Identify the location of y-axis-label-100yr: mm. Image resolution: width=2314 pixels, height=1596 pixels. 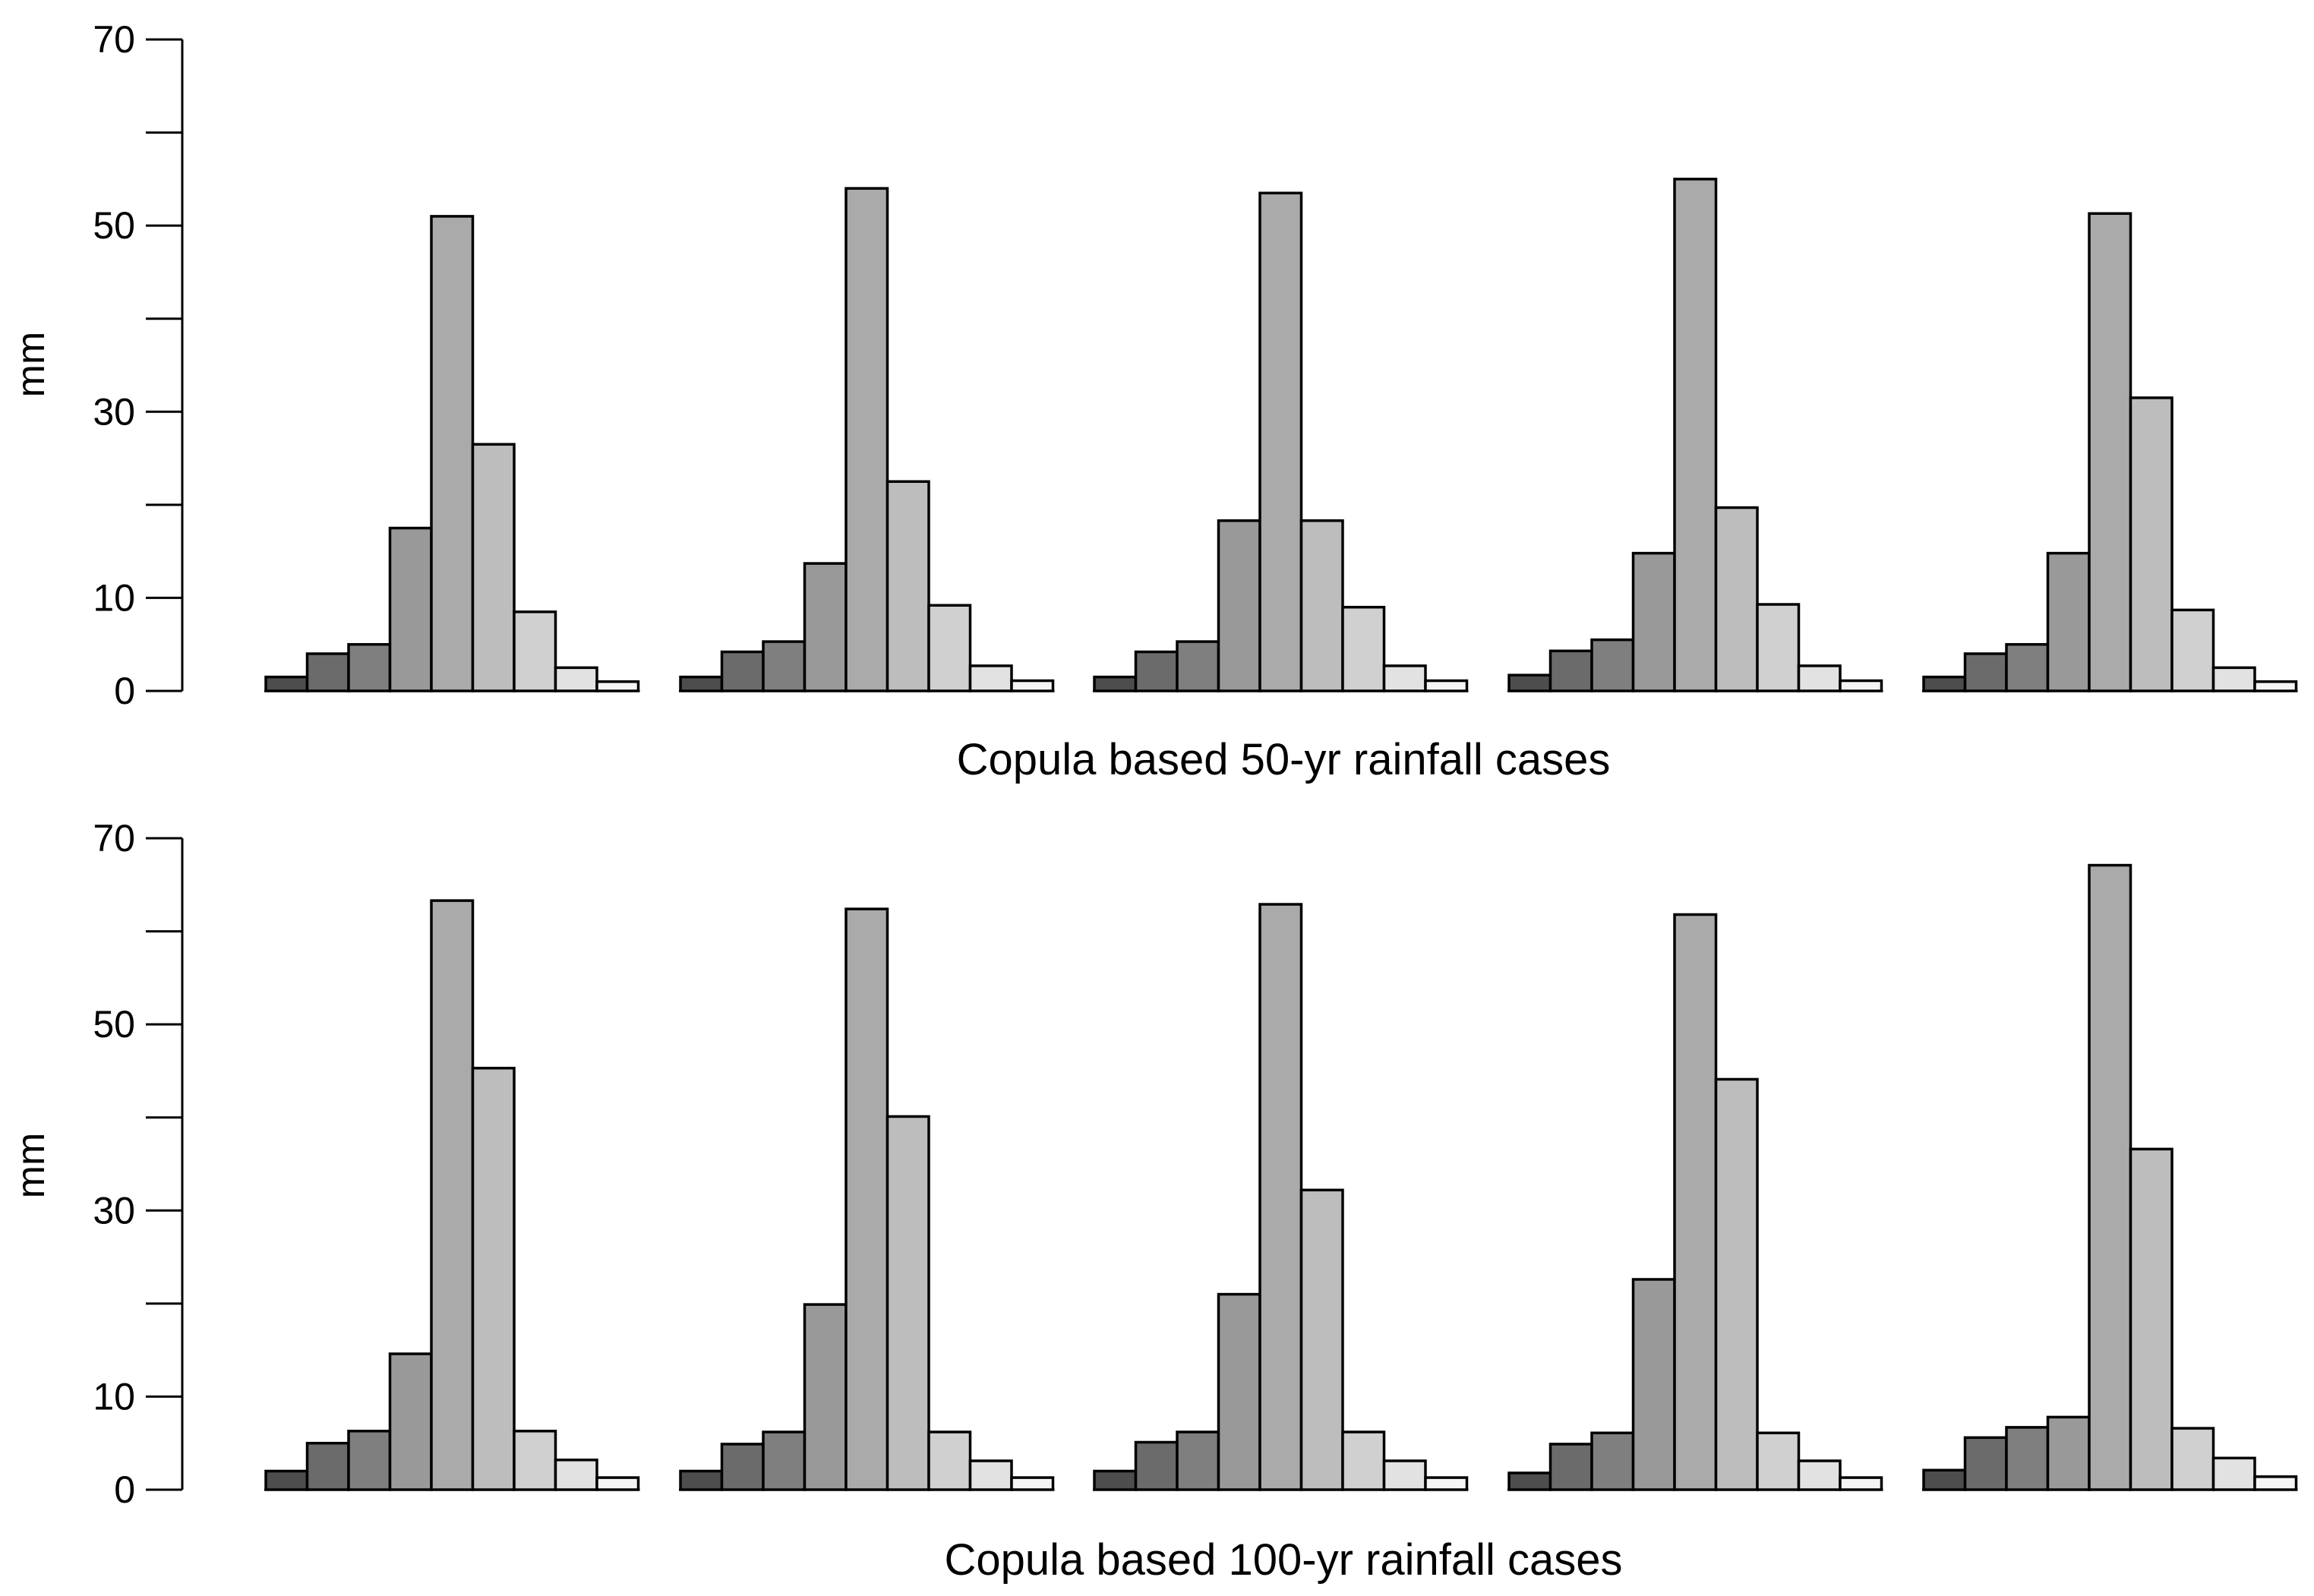
(31, 1166).